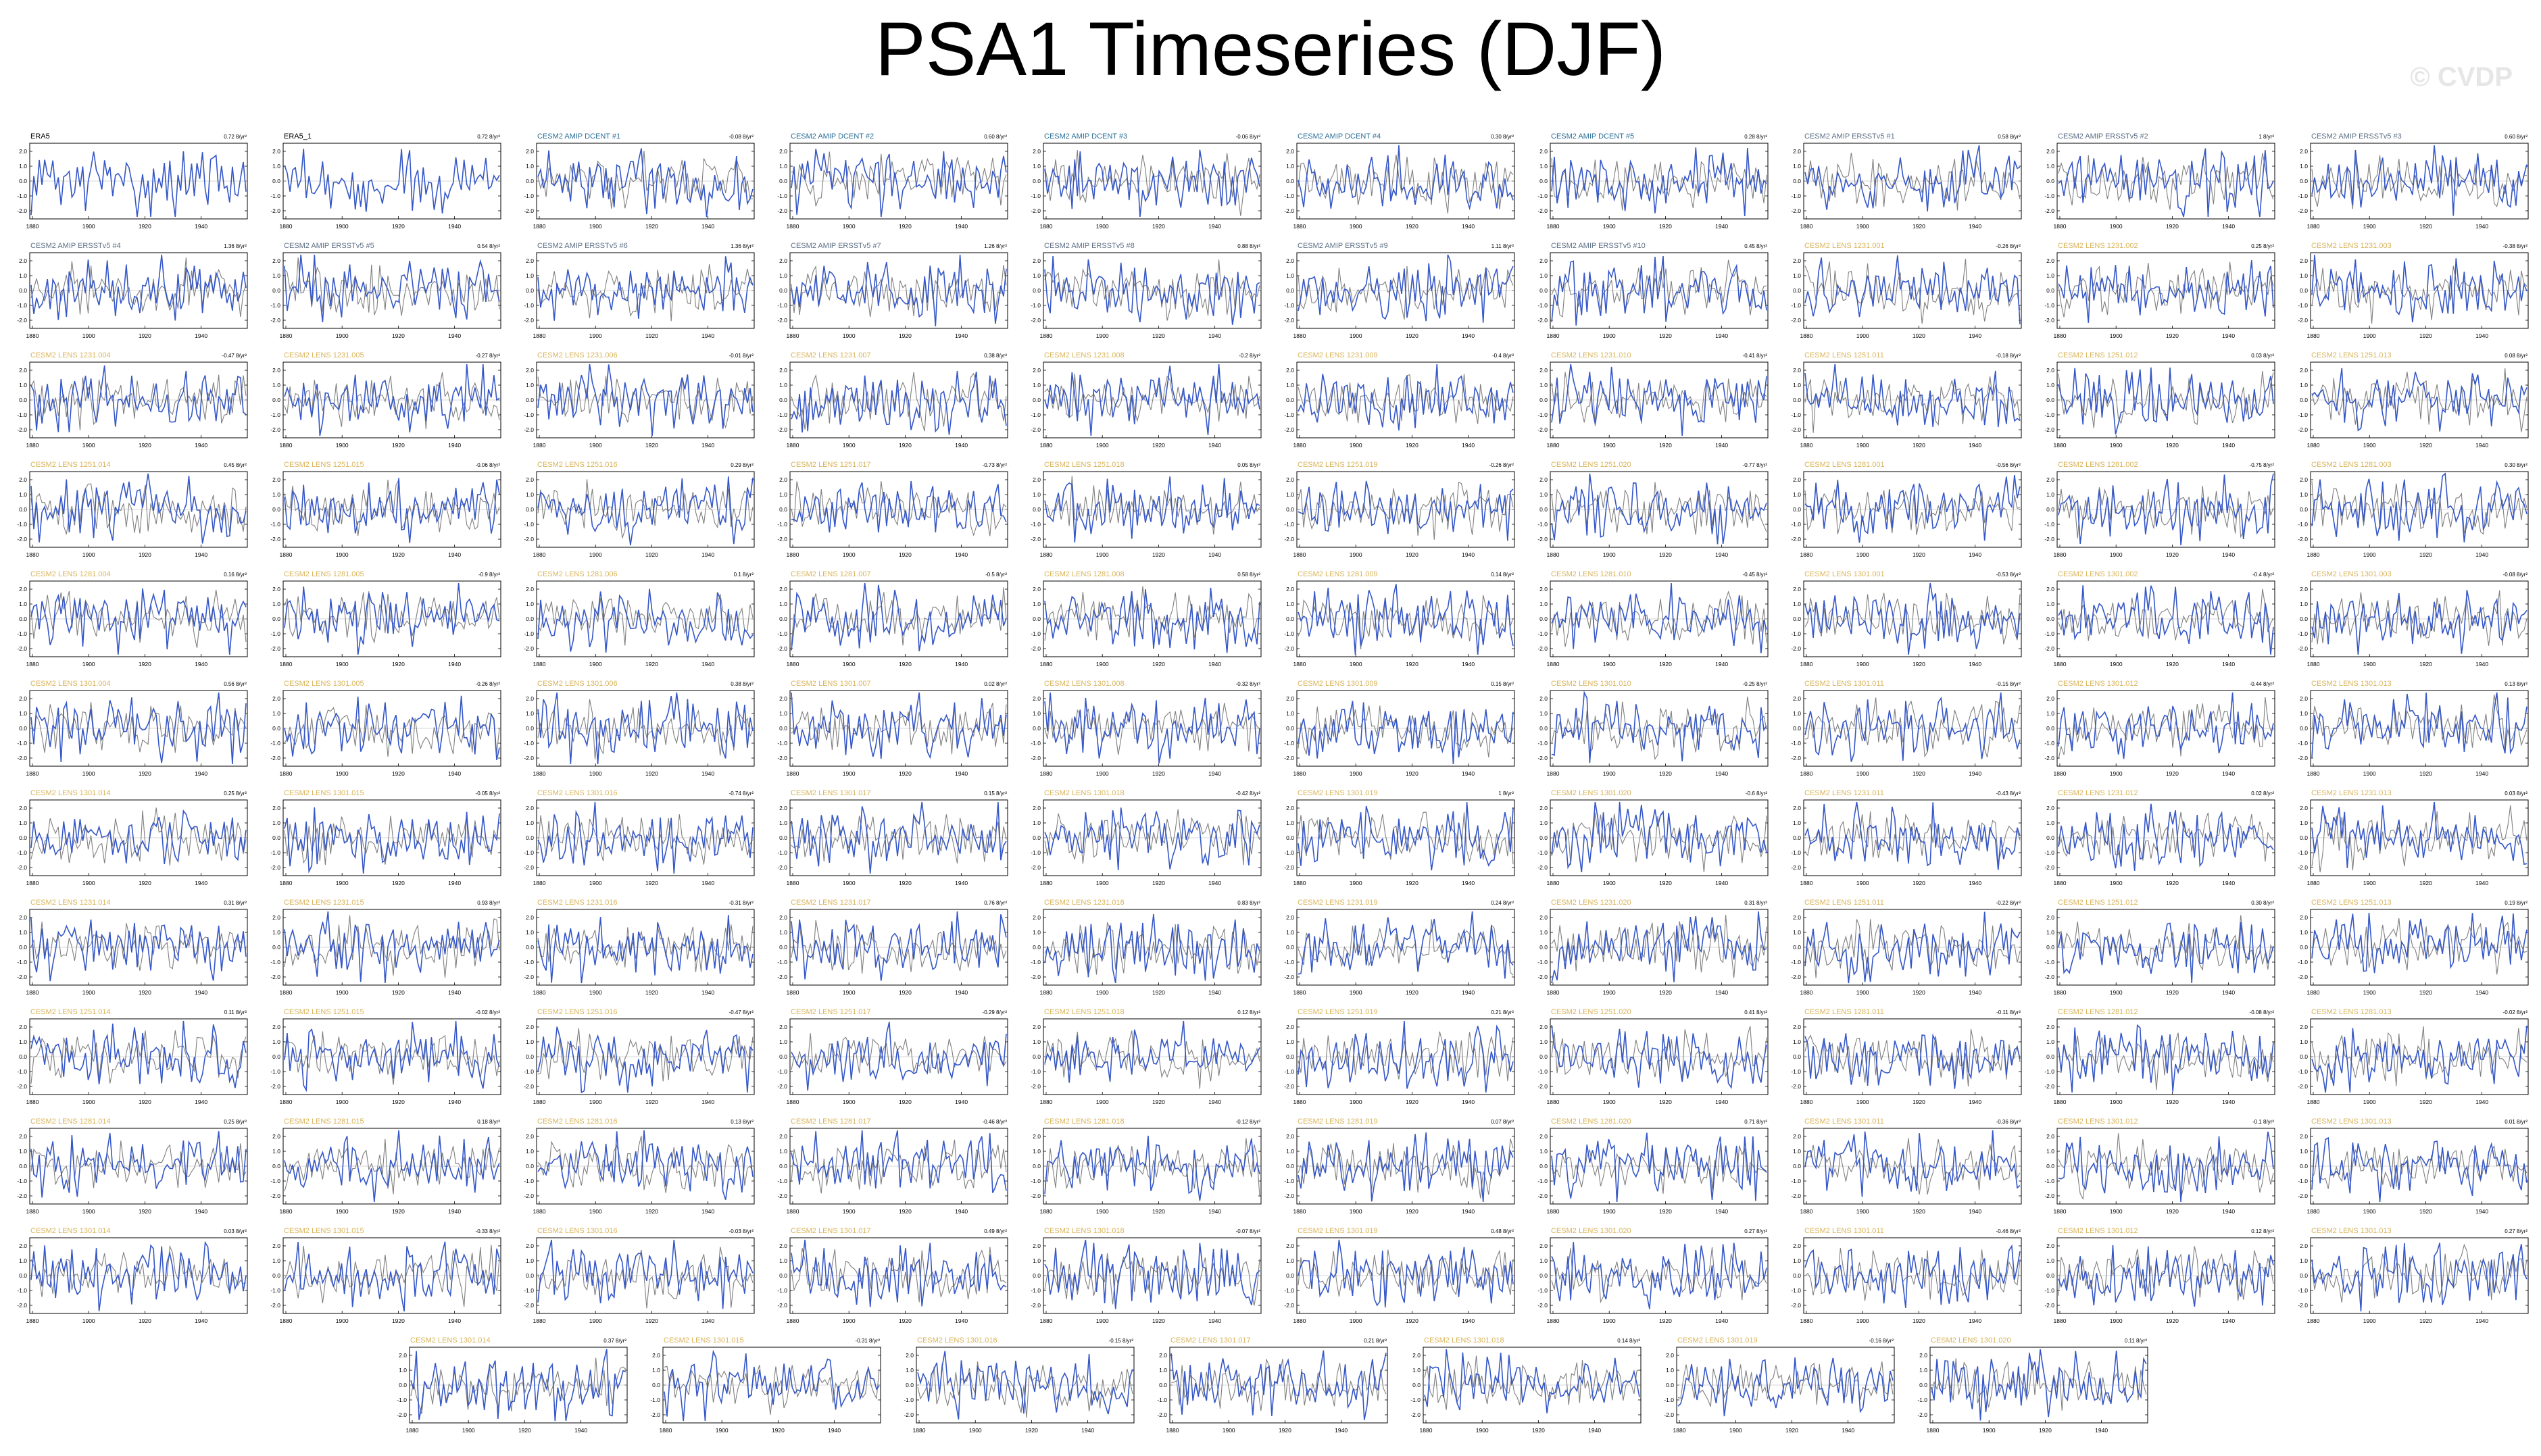 This screenshot has height=1456, width=2541. I want to click on panel-trend: 0.30 8/yr², so click(2262, 903).